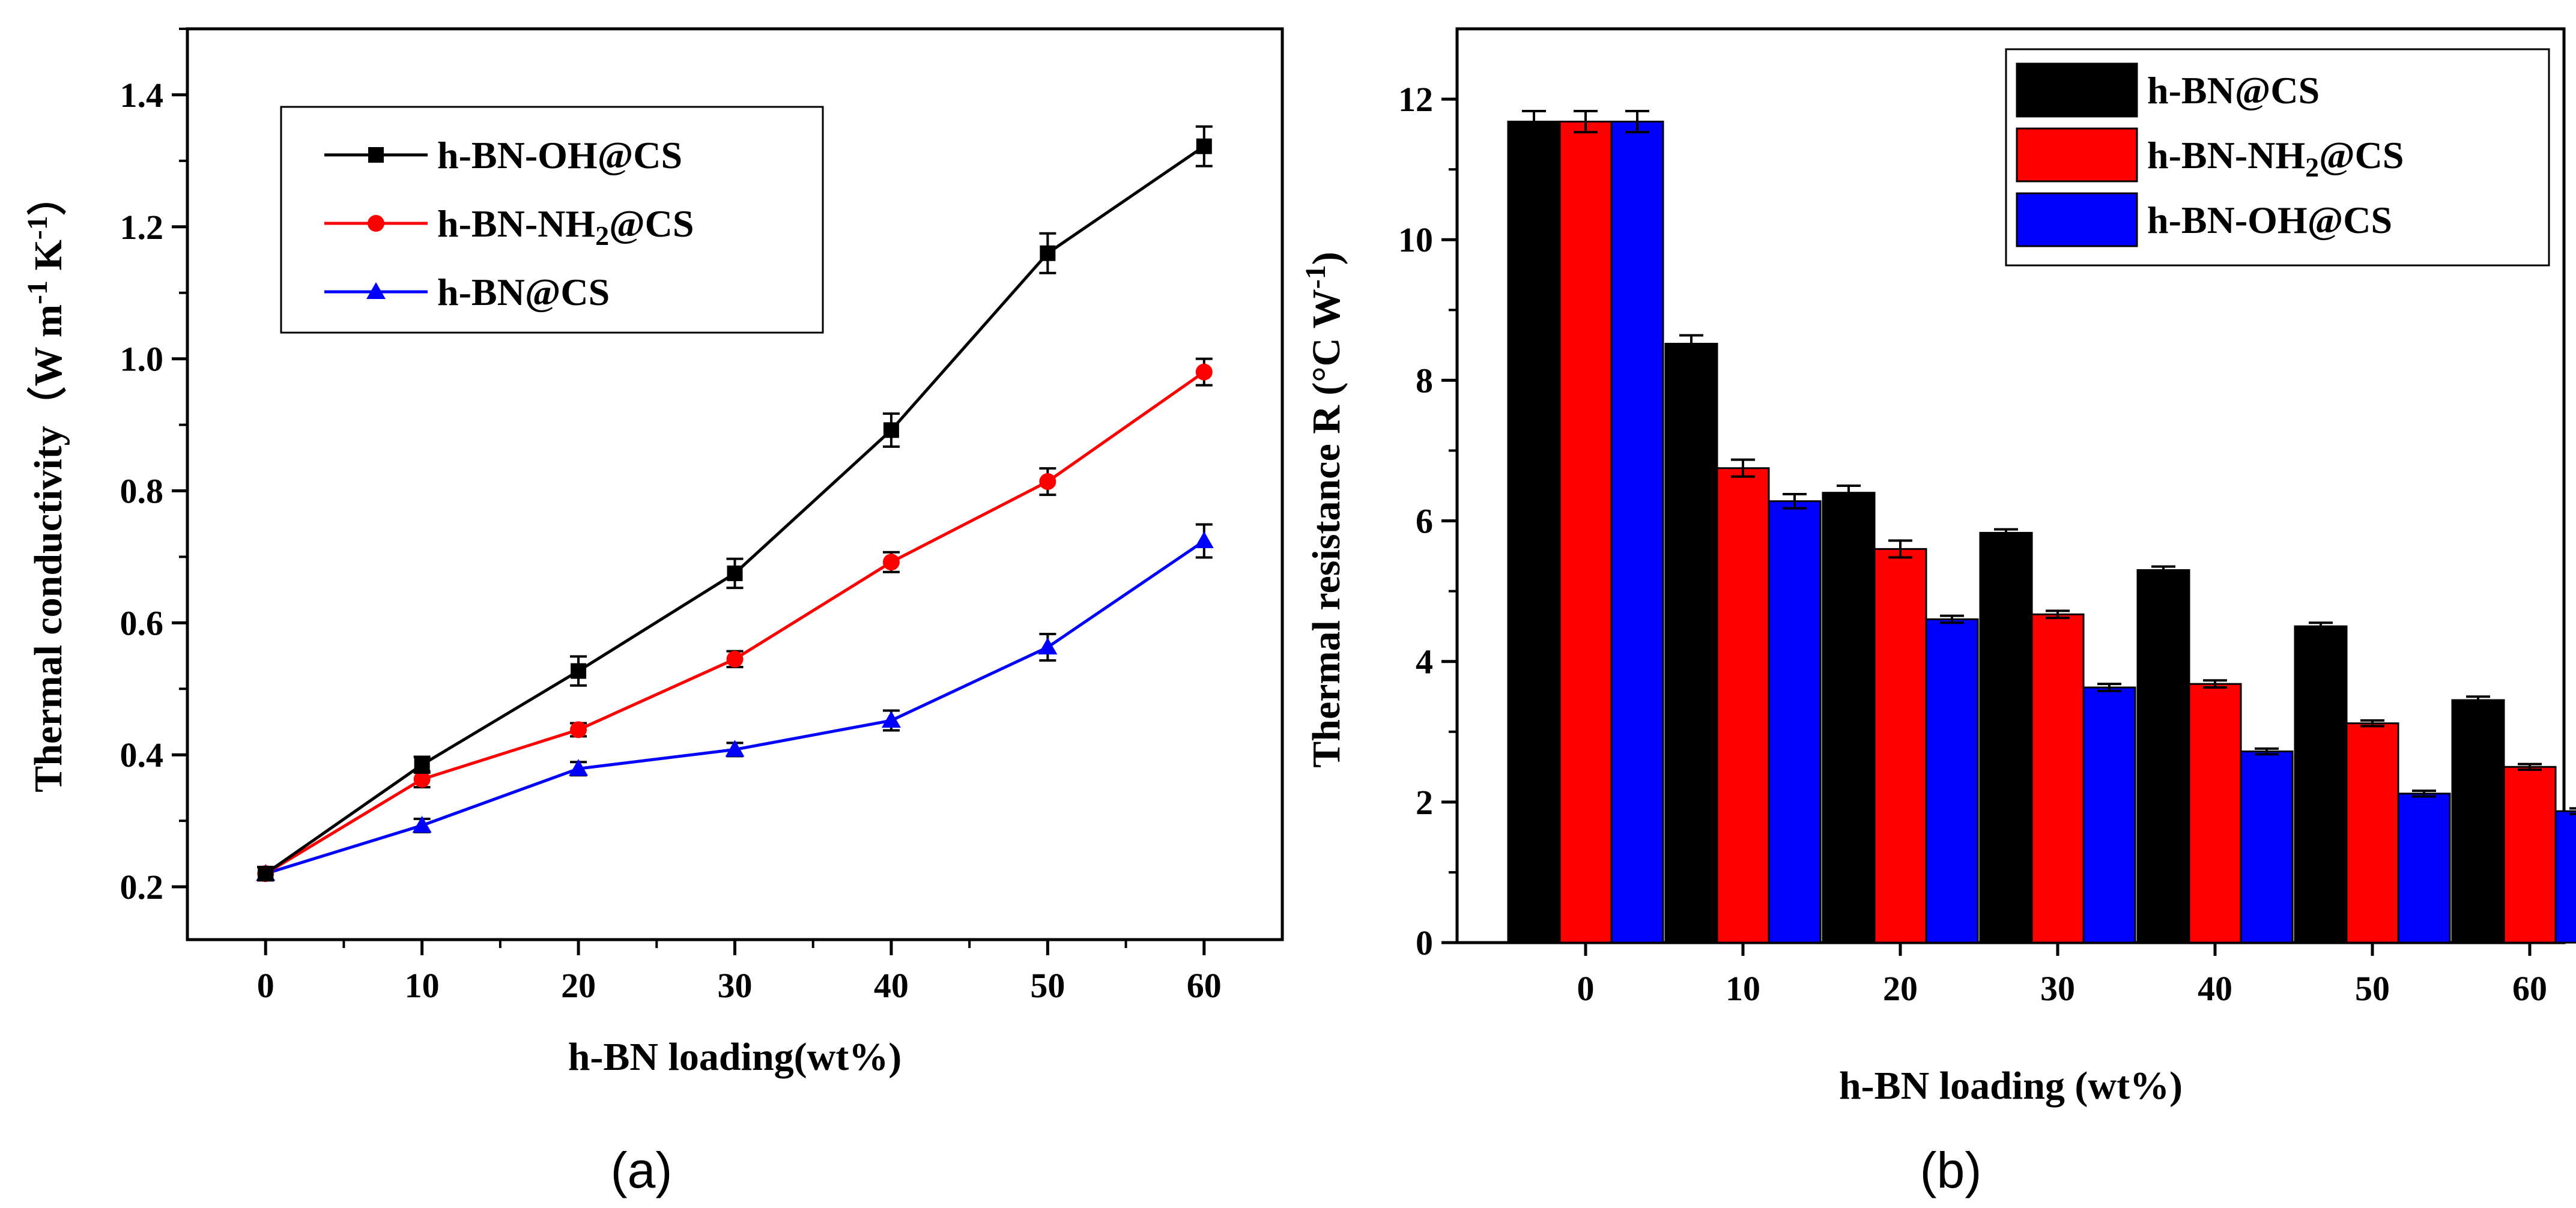  Describe the element at coordinates (735, 707) in the screenshot. I see `series-line` at that location.